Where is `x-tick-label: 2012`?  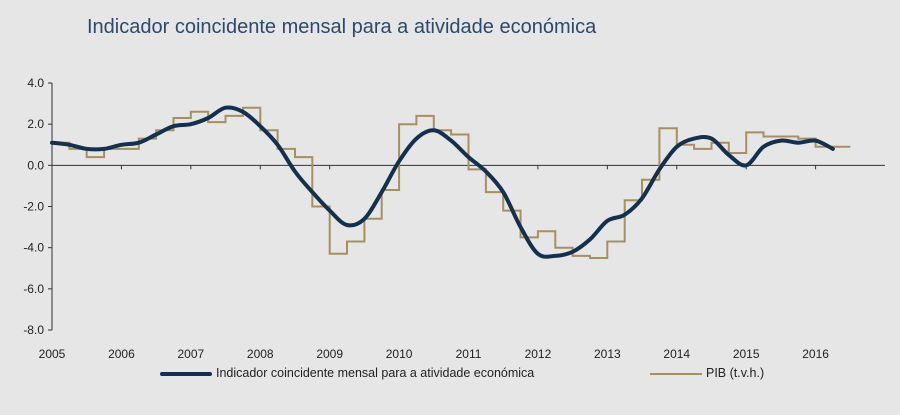 x-tick-label: 2012 is located at coordinates (538, 354).